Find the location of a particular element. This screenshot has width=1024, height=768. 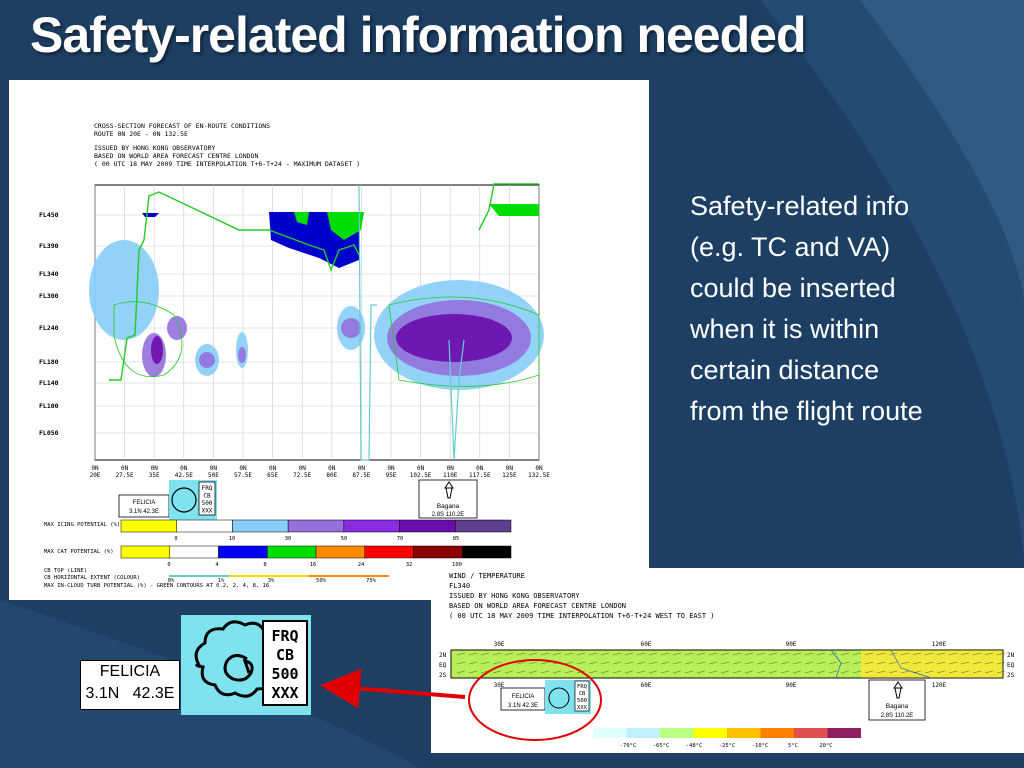

cat-legend-label: MAX CAT POTENTIAL (%) is located at coordinates (79, 552).